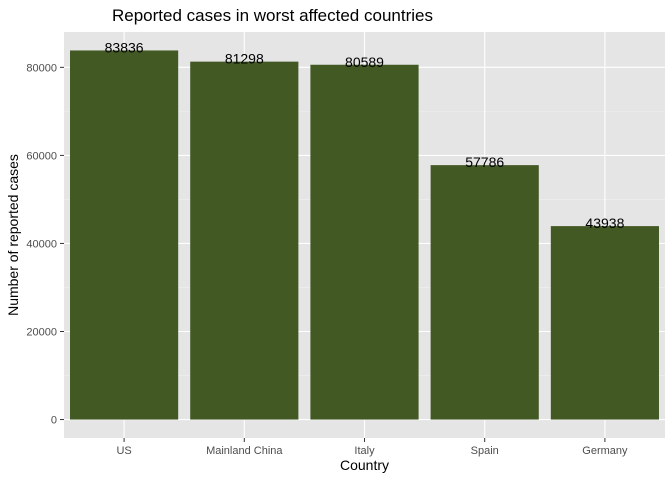  Describe the element at coordinates (123, 451) in the screenshot. I see `x-tick-label: US` at that location.